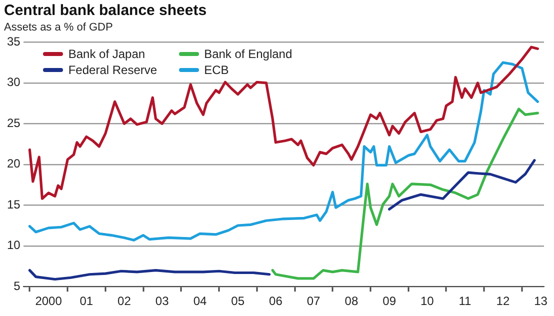 The height and width of the screenshot is (316, 554). Describe the element at coordinates (216, 70) in the screenshot. I see `legend-label: ECB` at that location.